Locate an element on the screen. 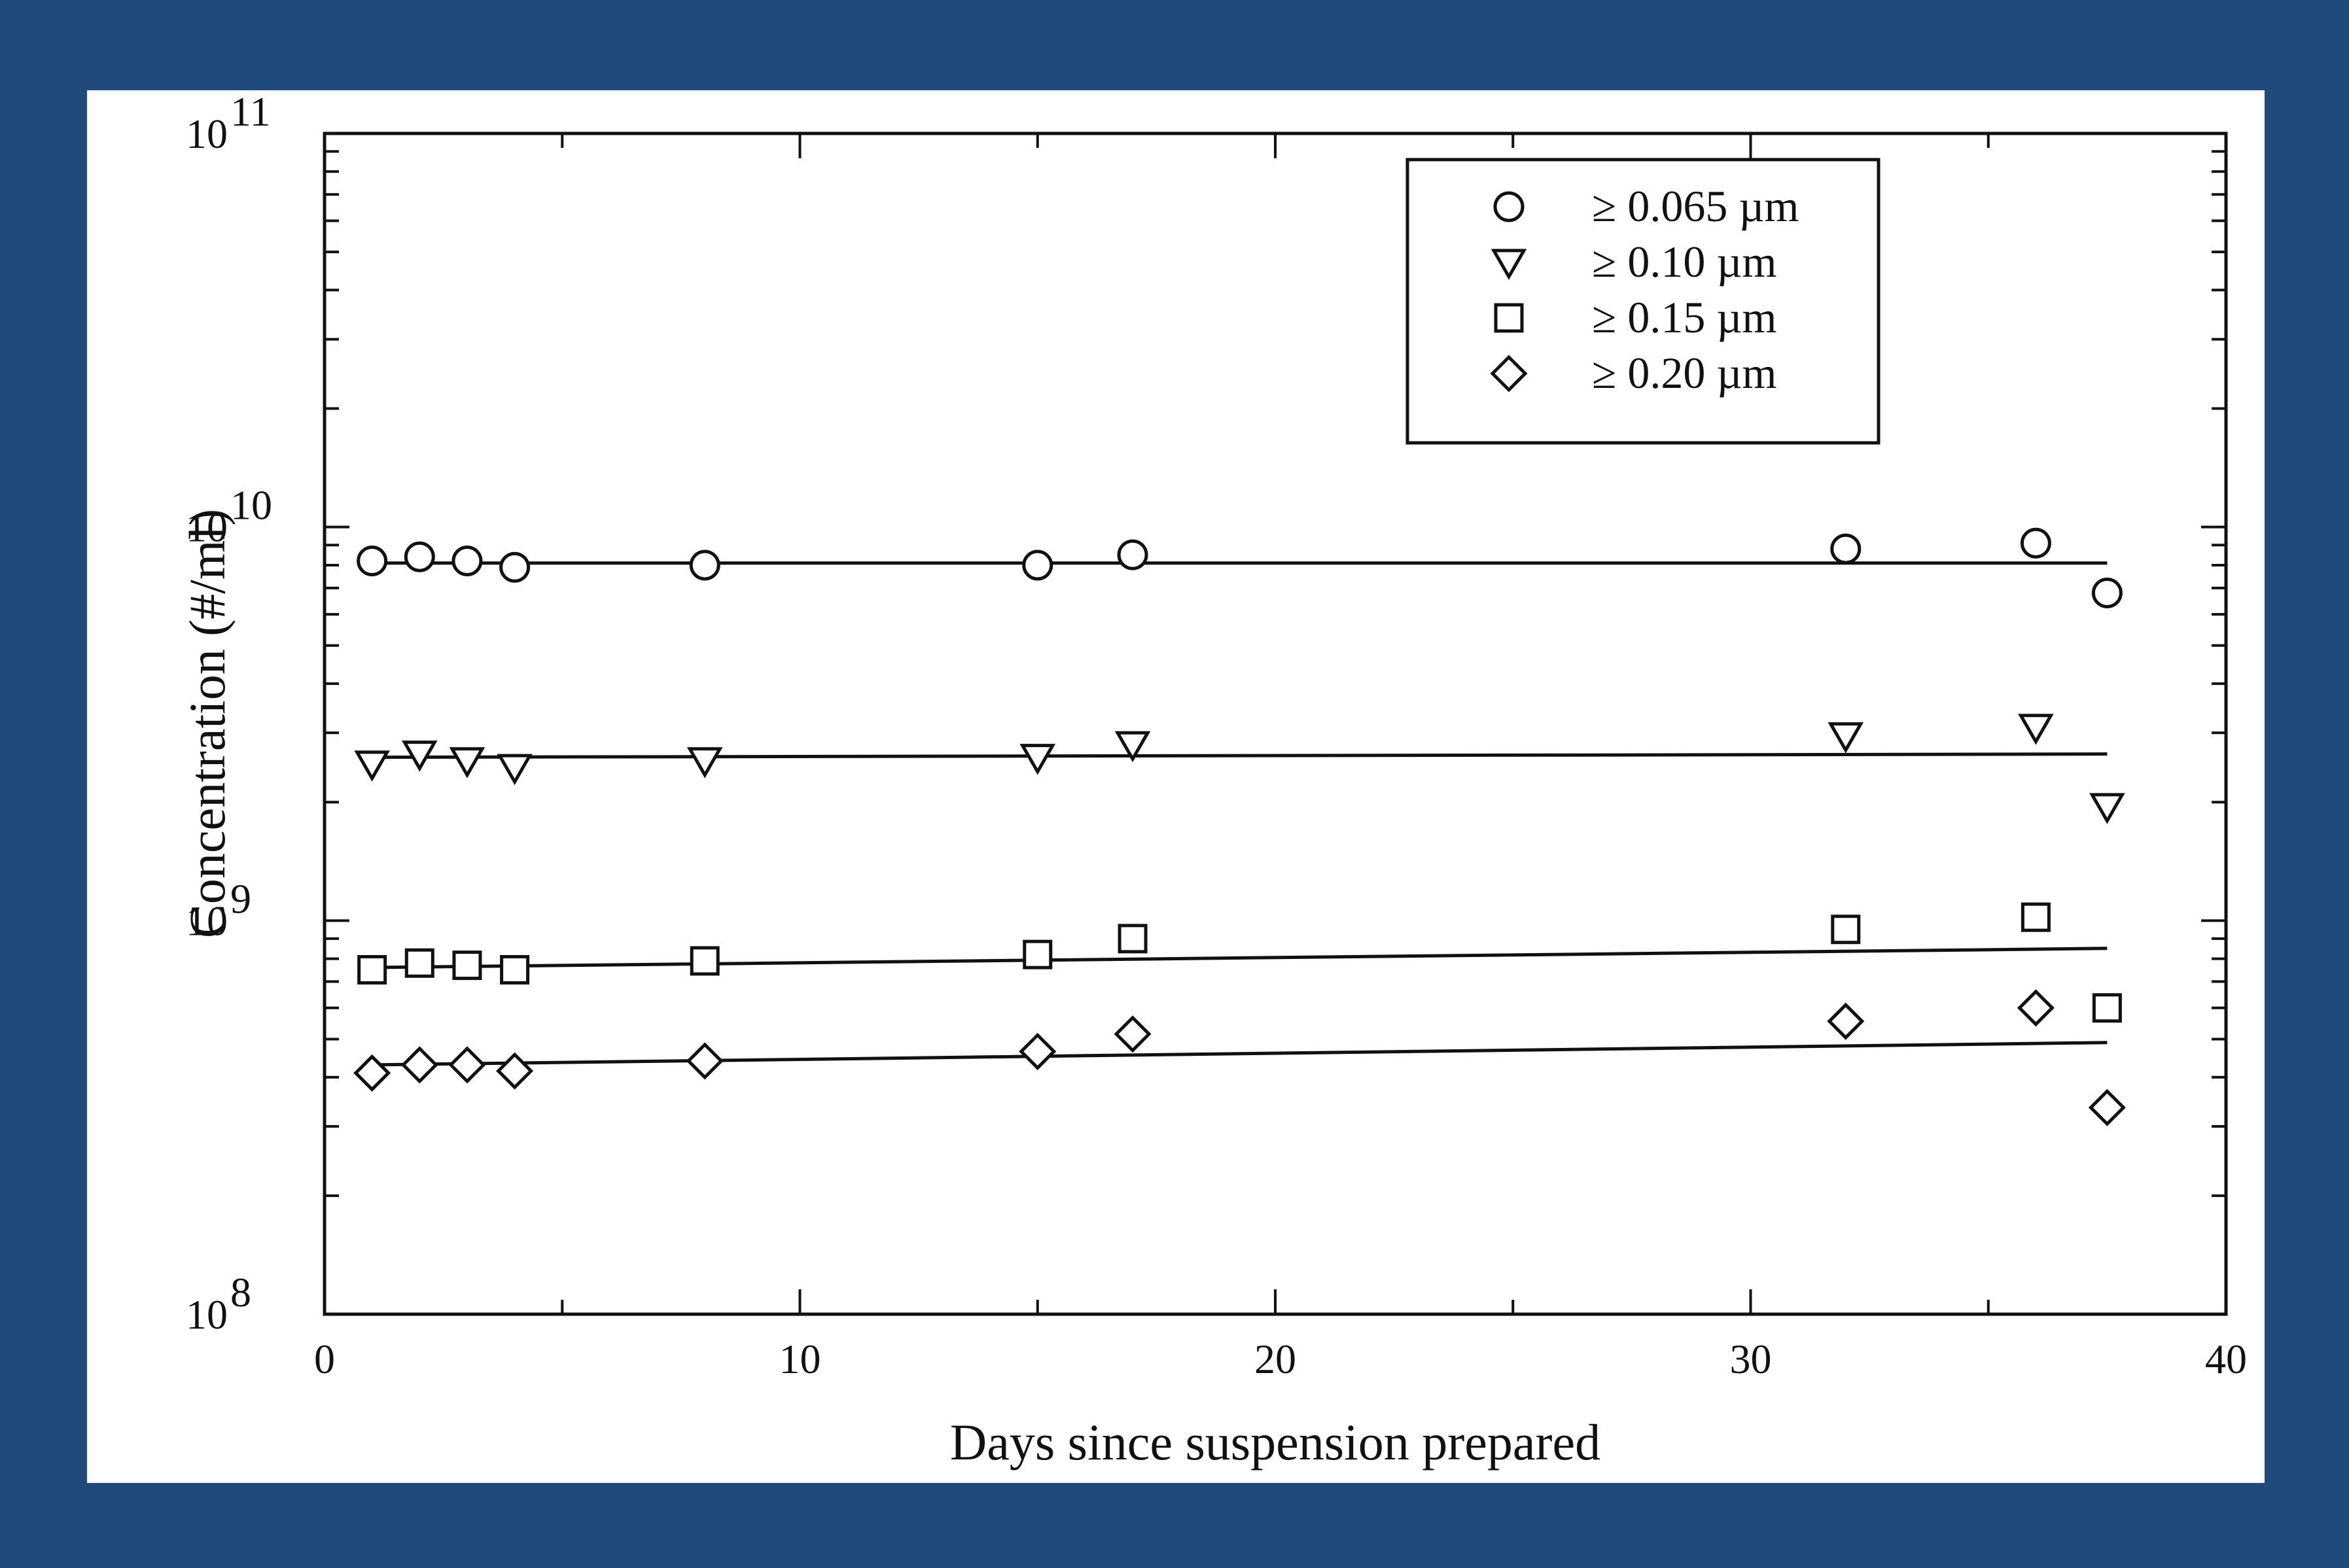  x-tick-label: 30 is located at coordinates (1751, 1359).